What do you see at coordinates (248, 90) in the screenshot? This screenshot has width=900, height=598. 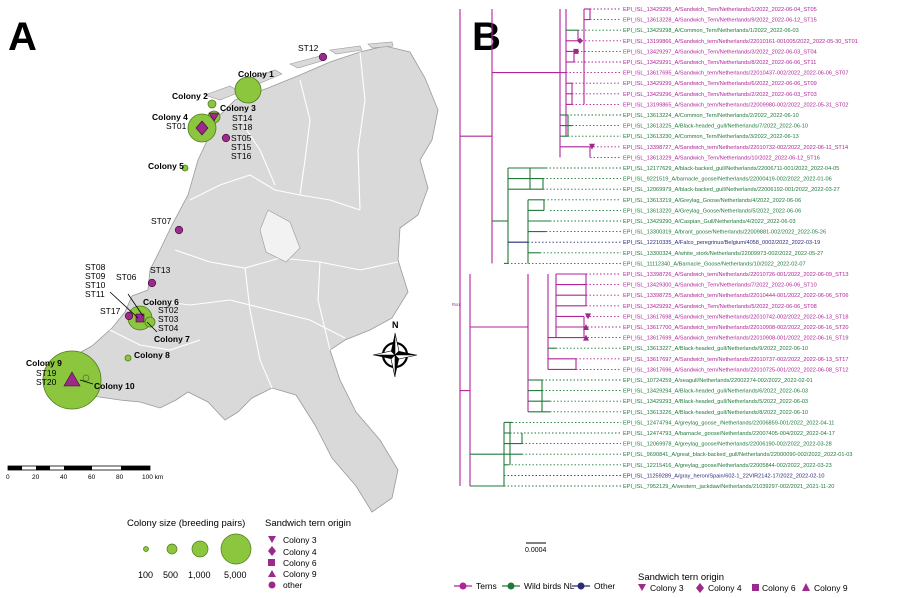 I see `colony-1-circle` at bounding box center [248, 90].